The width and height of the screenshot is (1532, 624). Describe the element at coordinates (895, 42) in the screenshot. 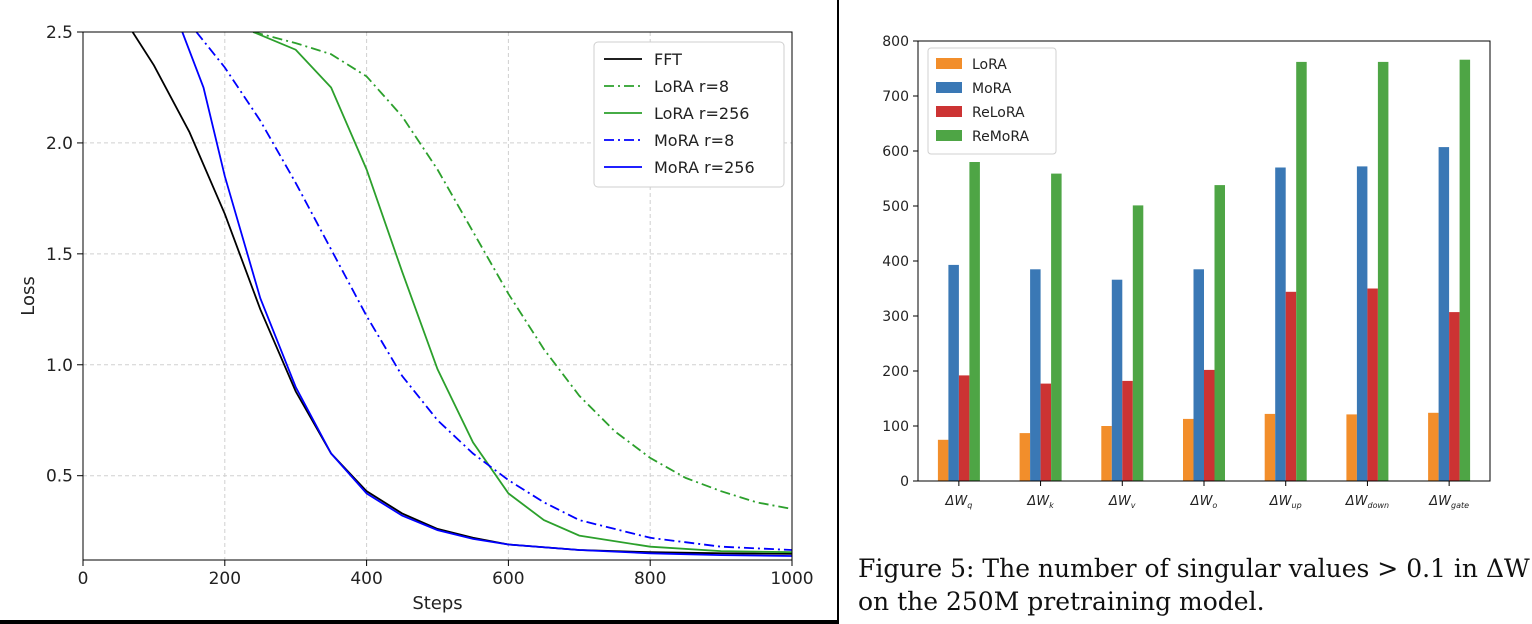

I see `y-tick-label: 800` at that location.